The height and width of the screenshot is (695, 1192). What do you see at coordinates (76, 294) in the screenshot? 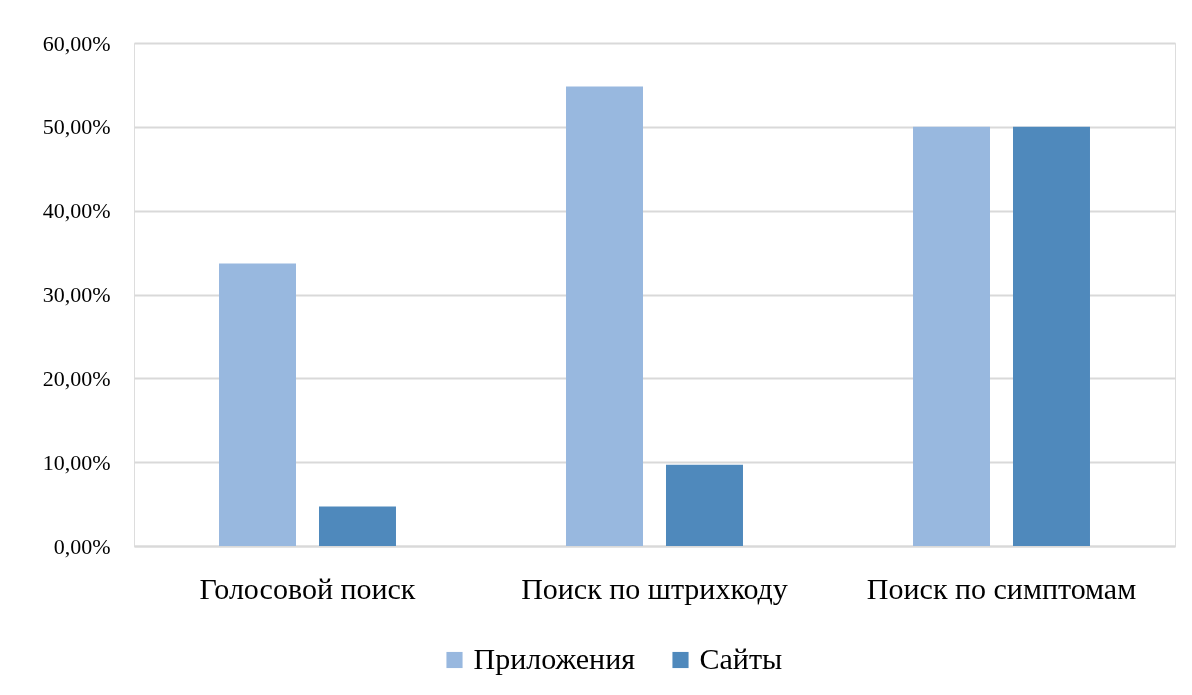
I see `y-tick-label: 30,00%` at bounding box center [76, 294].